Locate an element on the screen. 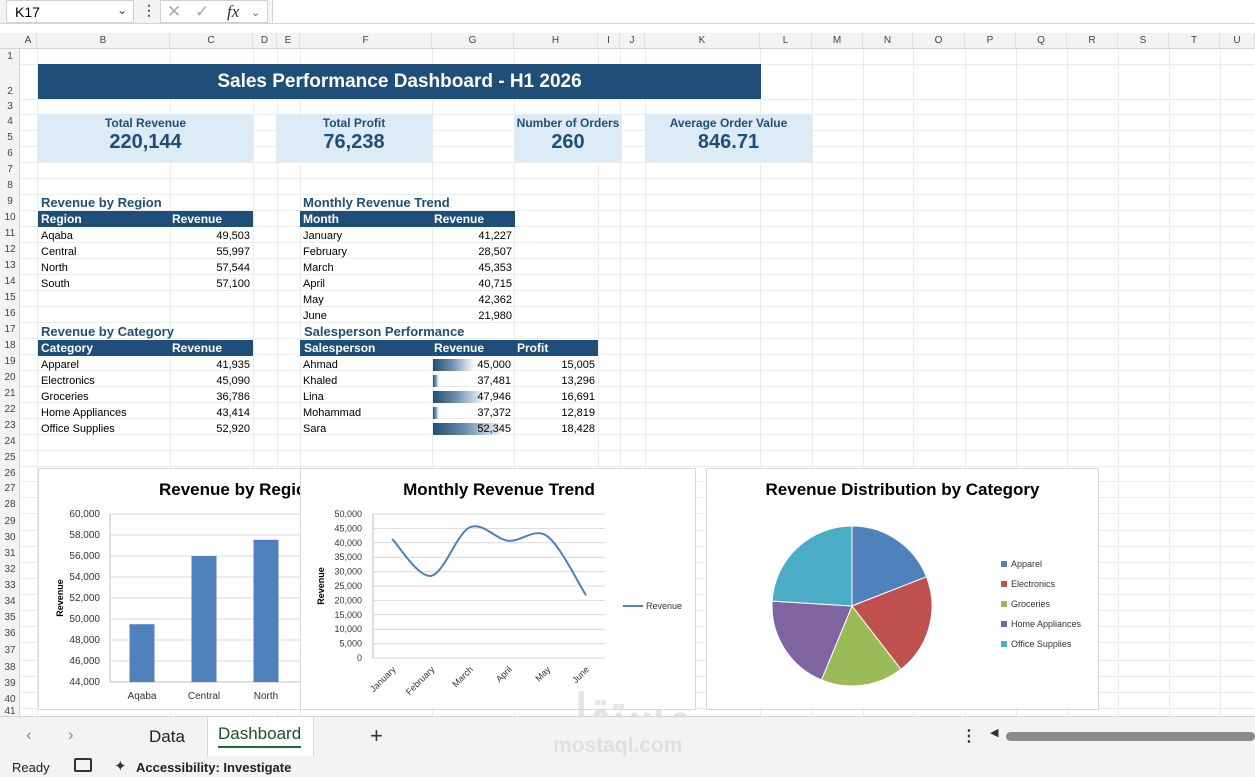 The image size is (1255, 777). cancel-icon: ✕ is located at coordinates (174, 11).